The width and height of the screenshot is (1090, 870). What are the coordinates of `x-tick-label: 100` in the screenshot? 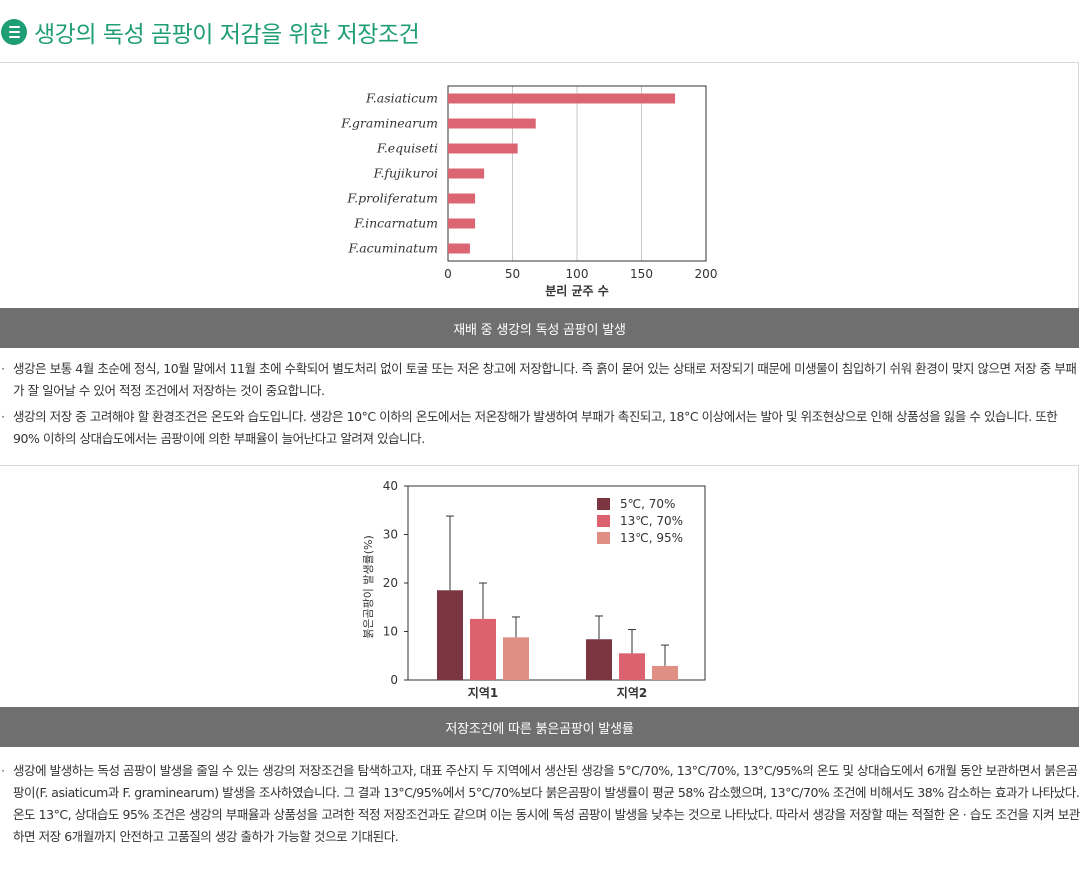 It's located at (577, 274).